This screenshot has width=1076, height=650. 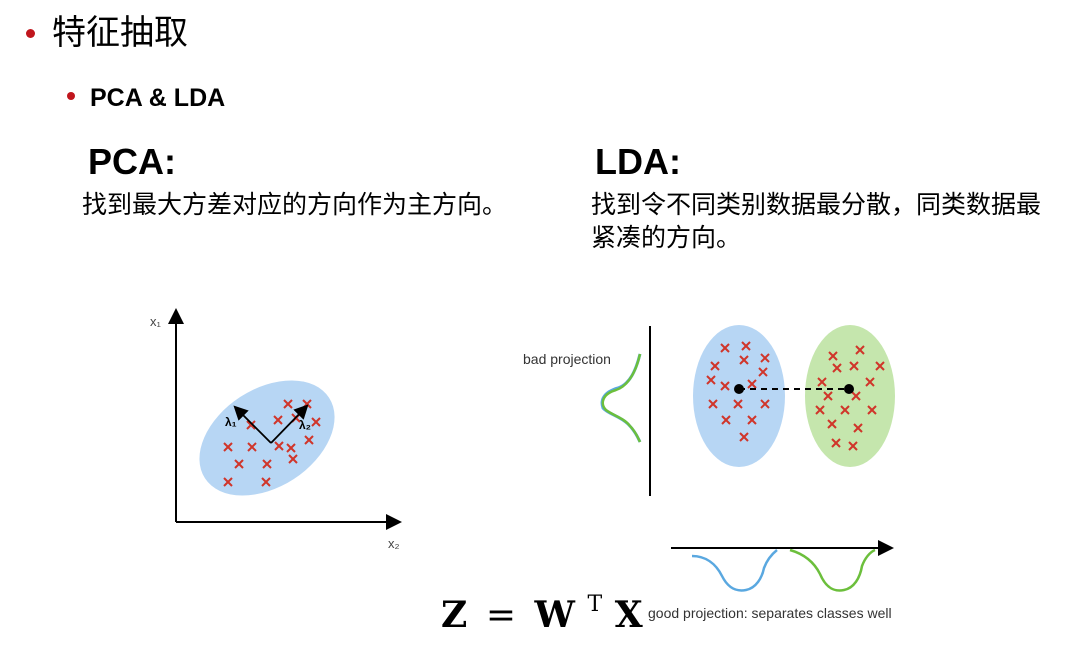 What do you see at coordinates (849, 389) in the screenshot?
I see `class2-mean` at bounding box center [849, 389].